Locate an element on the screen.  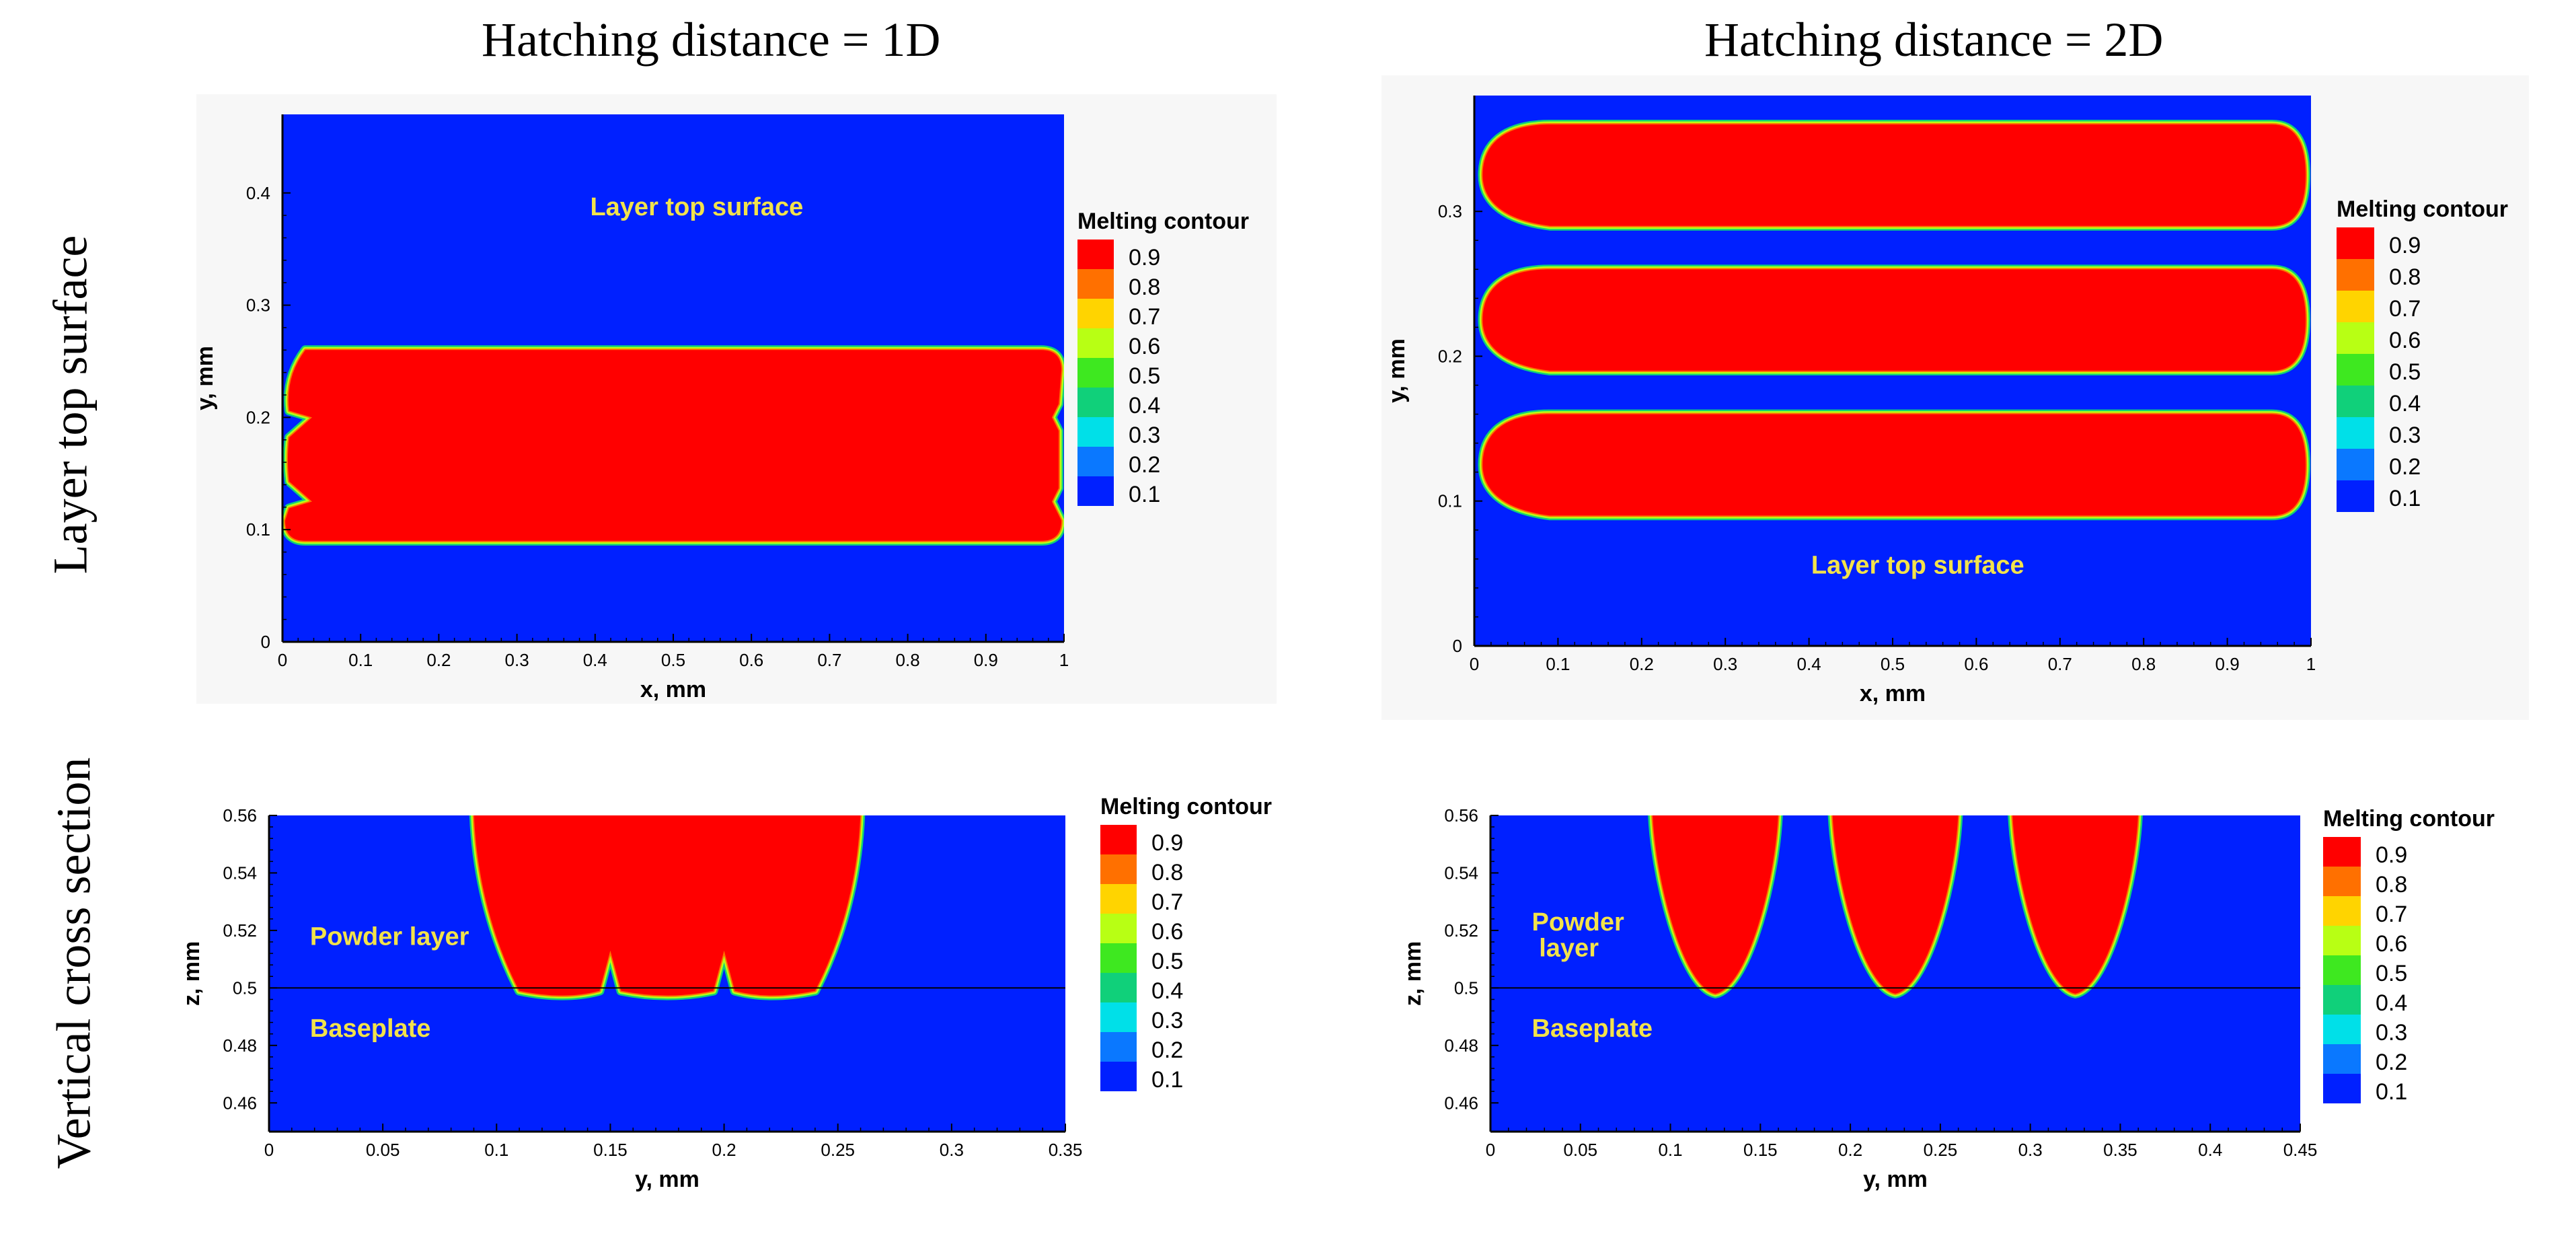
x-tick-label: 0.6 is located at coordinates (751, 660).